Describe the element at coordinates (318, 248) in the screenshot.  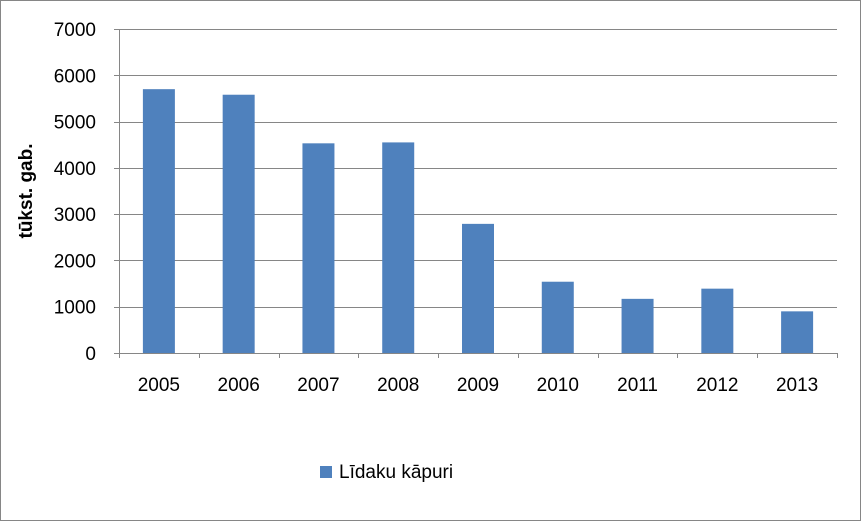
I see `bar-2007` at that location.